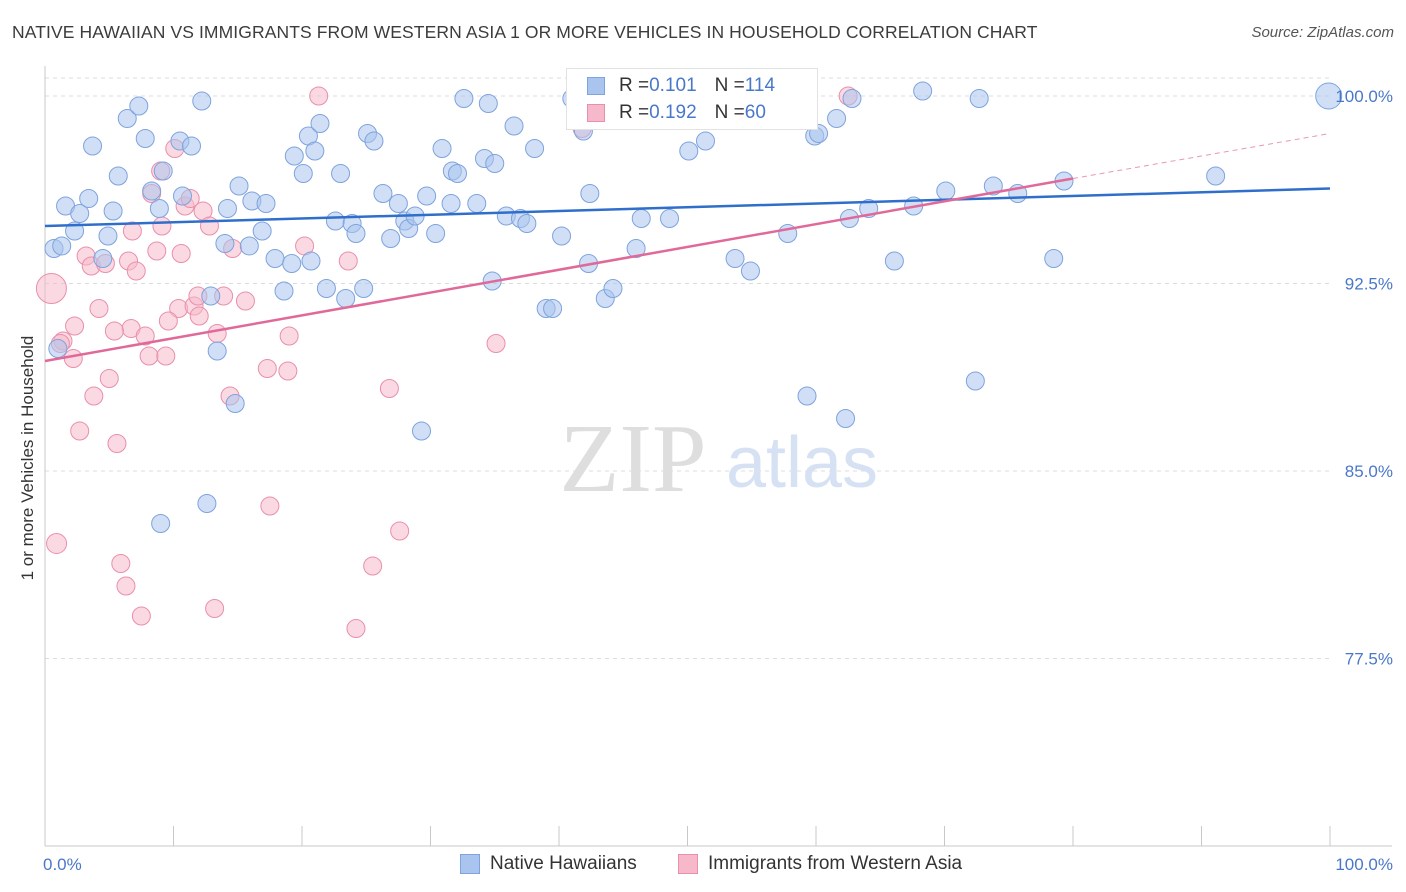 This screenshot has height=892, width=1406. What do you see at coordinates (755, 112) in the screenshot?
I see `n-value: 60` at bounding box center [755, 112].